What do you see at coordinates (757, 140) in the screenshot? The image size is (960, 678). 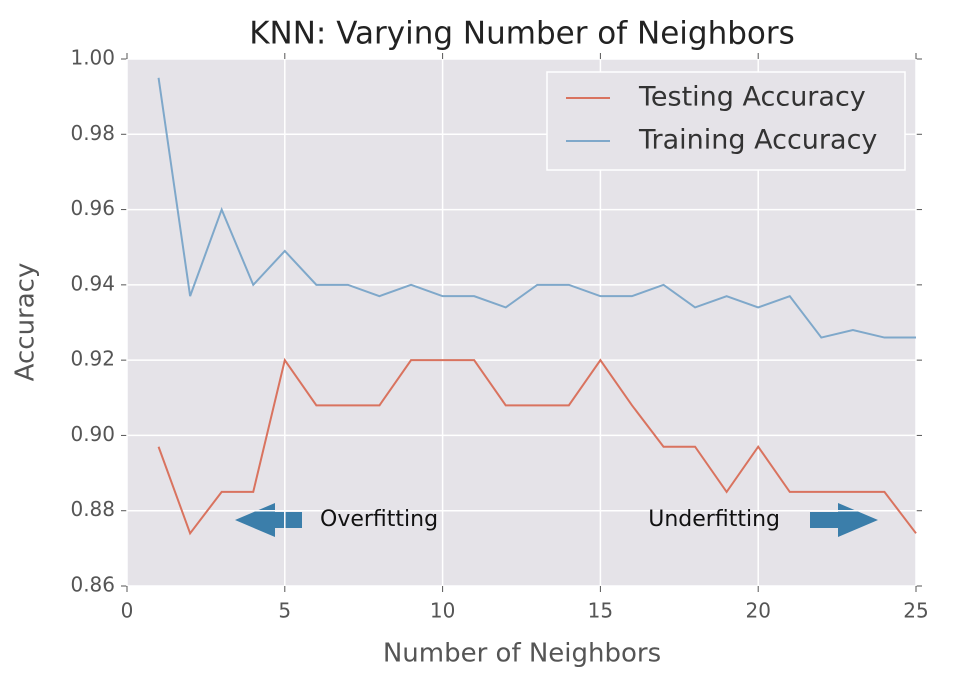 I see `legend-label: Training Accuracy` at bounding box center [757, 140].